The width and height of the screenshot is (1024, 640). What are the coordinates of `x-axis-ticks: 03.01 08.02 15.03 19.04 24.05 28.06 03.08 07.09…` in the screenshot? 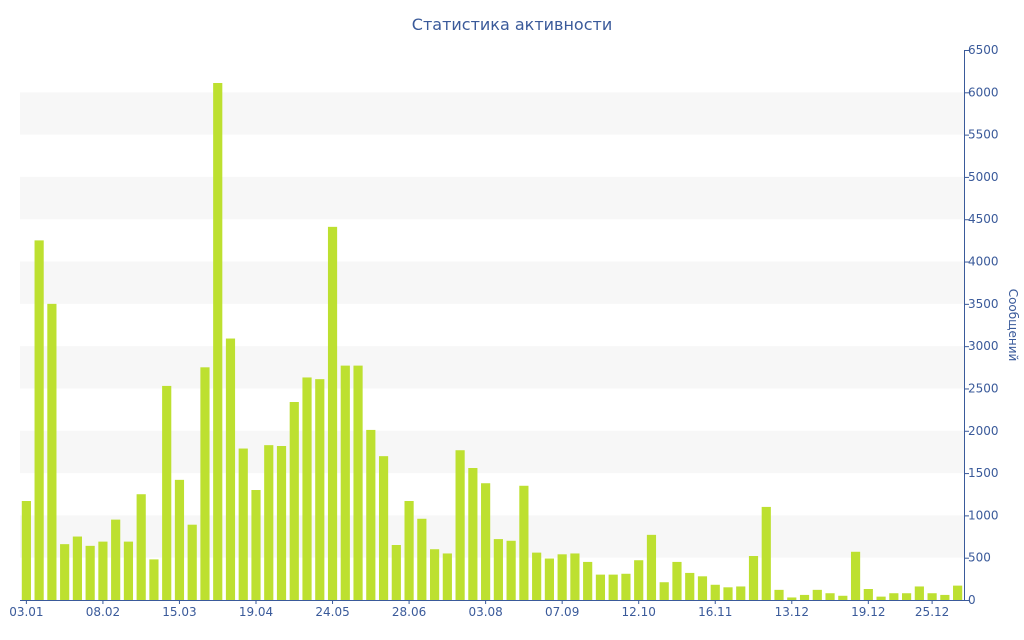 It's located at (479, 609).